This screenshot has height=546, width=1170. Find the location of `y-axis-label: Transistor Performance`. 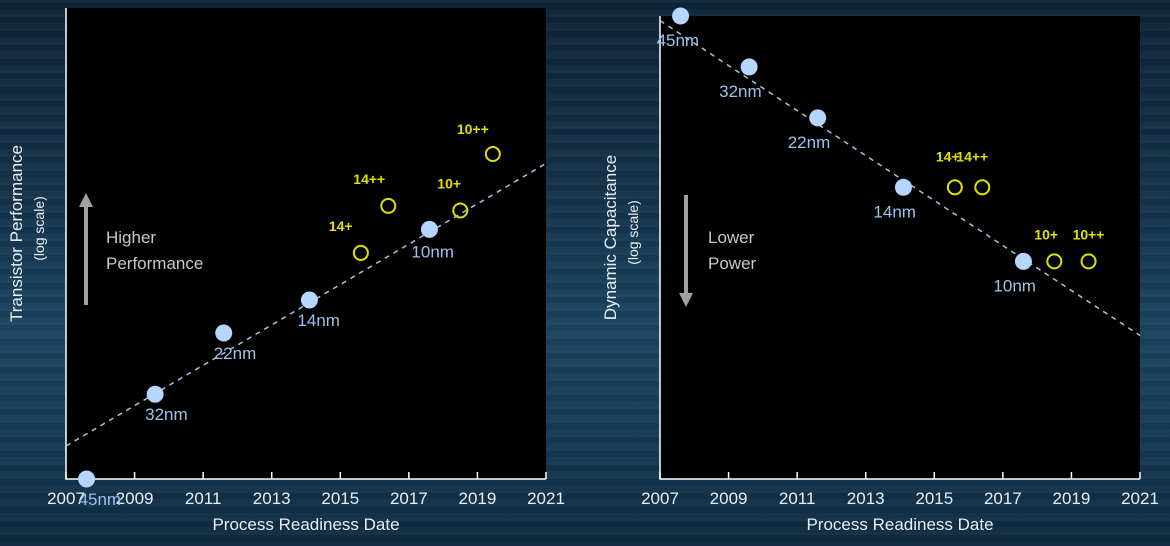

y-axis-label: Transistor Performance is located at coordinates (16, 233).